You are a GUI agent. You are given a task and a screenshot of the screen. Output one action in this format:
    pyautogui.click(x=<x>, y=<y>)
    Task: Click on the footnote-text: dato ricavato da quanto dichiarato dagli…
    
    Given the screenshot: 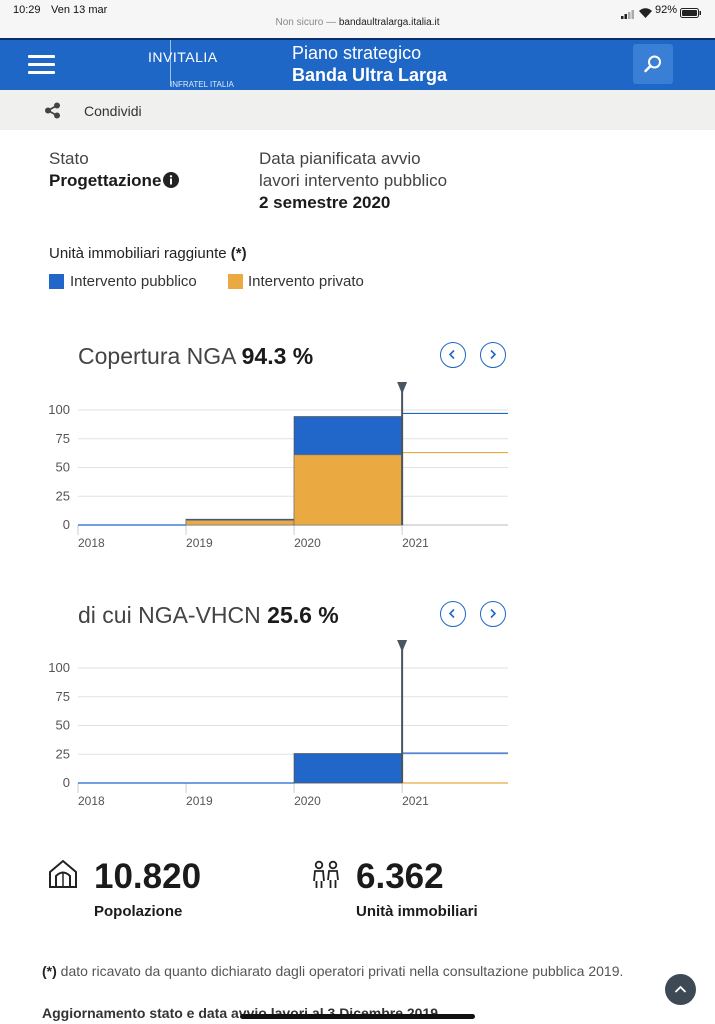 What is the action you would take?
    pyautogui.click(x=340, y=971)
    